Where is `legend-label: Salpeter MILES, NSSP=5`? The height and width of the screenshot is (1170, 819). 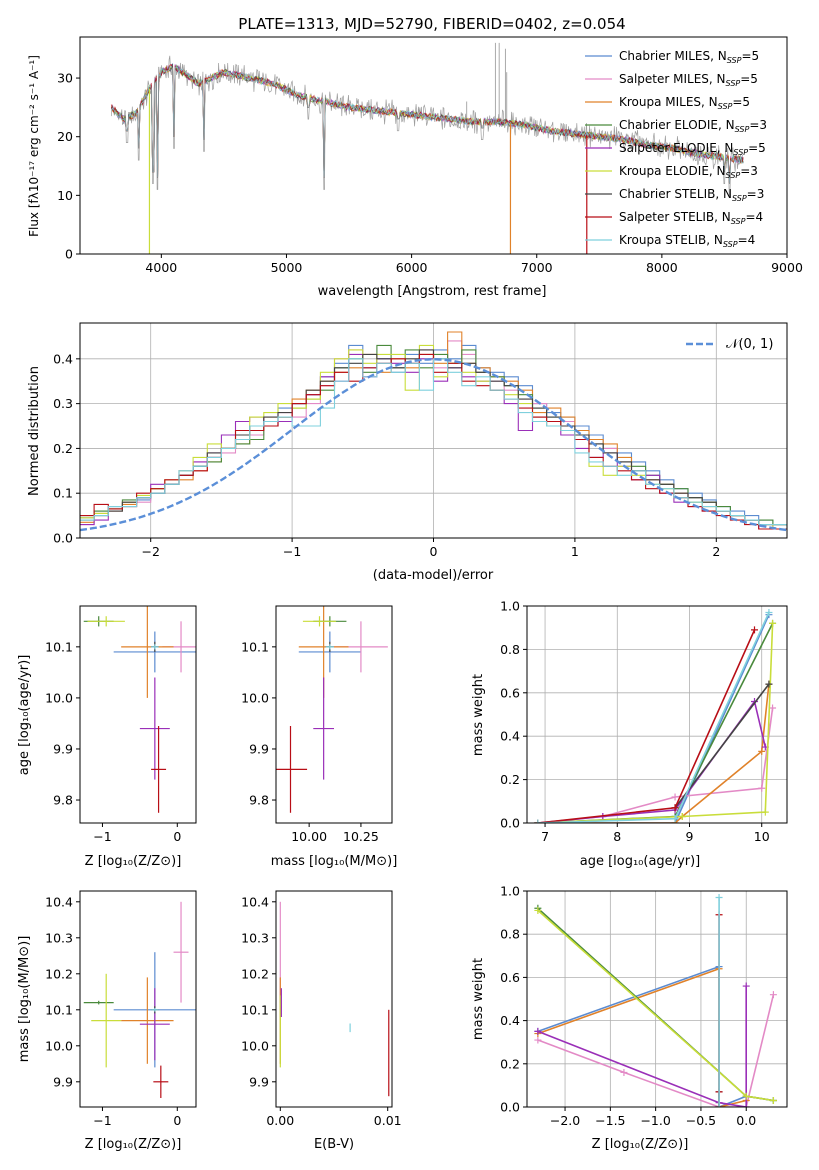 legend-label: Salpeter MILES, NSSP=5 is located at coordinates (688, 80).